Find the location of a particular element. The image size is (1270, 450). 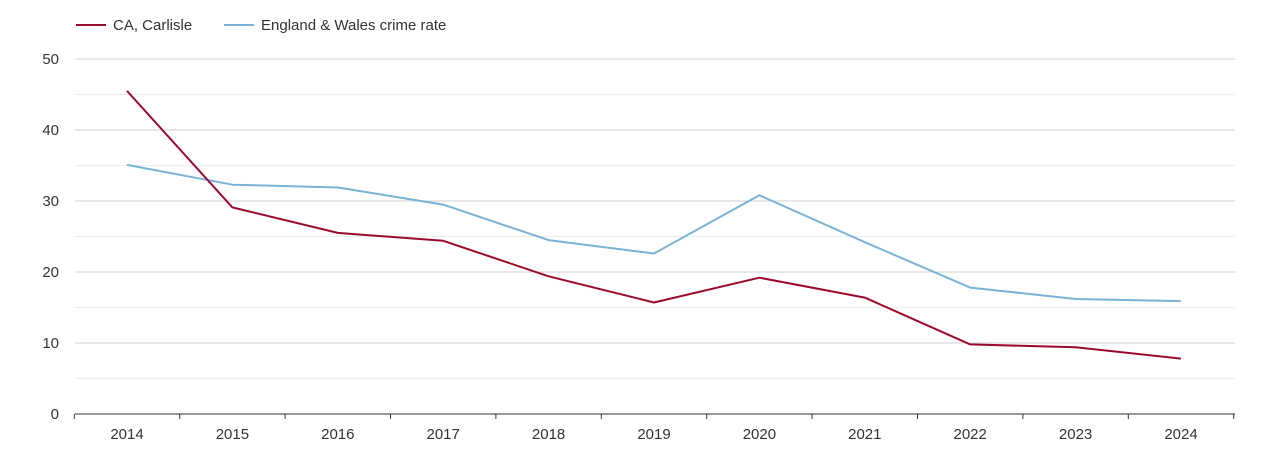

y-tick-label: 20 is located at coordinates (50, 272).